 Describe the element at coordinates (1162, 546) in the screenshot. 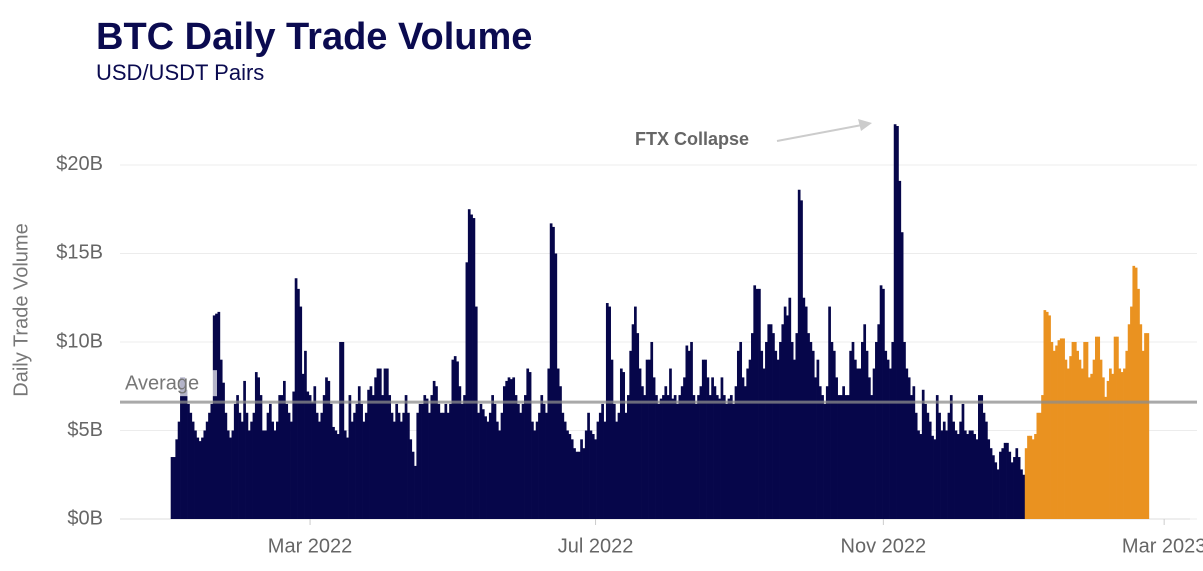

I see `x-tick-label: Mar 2023` at that location.